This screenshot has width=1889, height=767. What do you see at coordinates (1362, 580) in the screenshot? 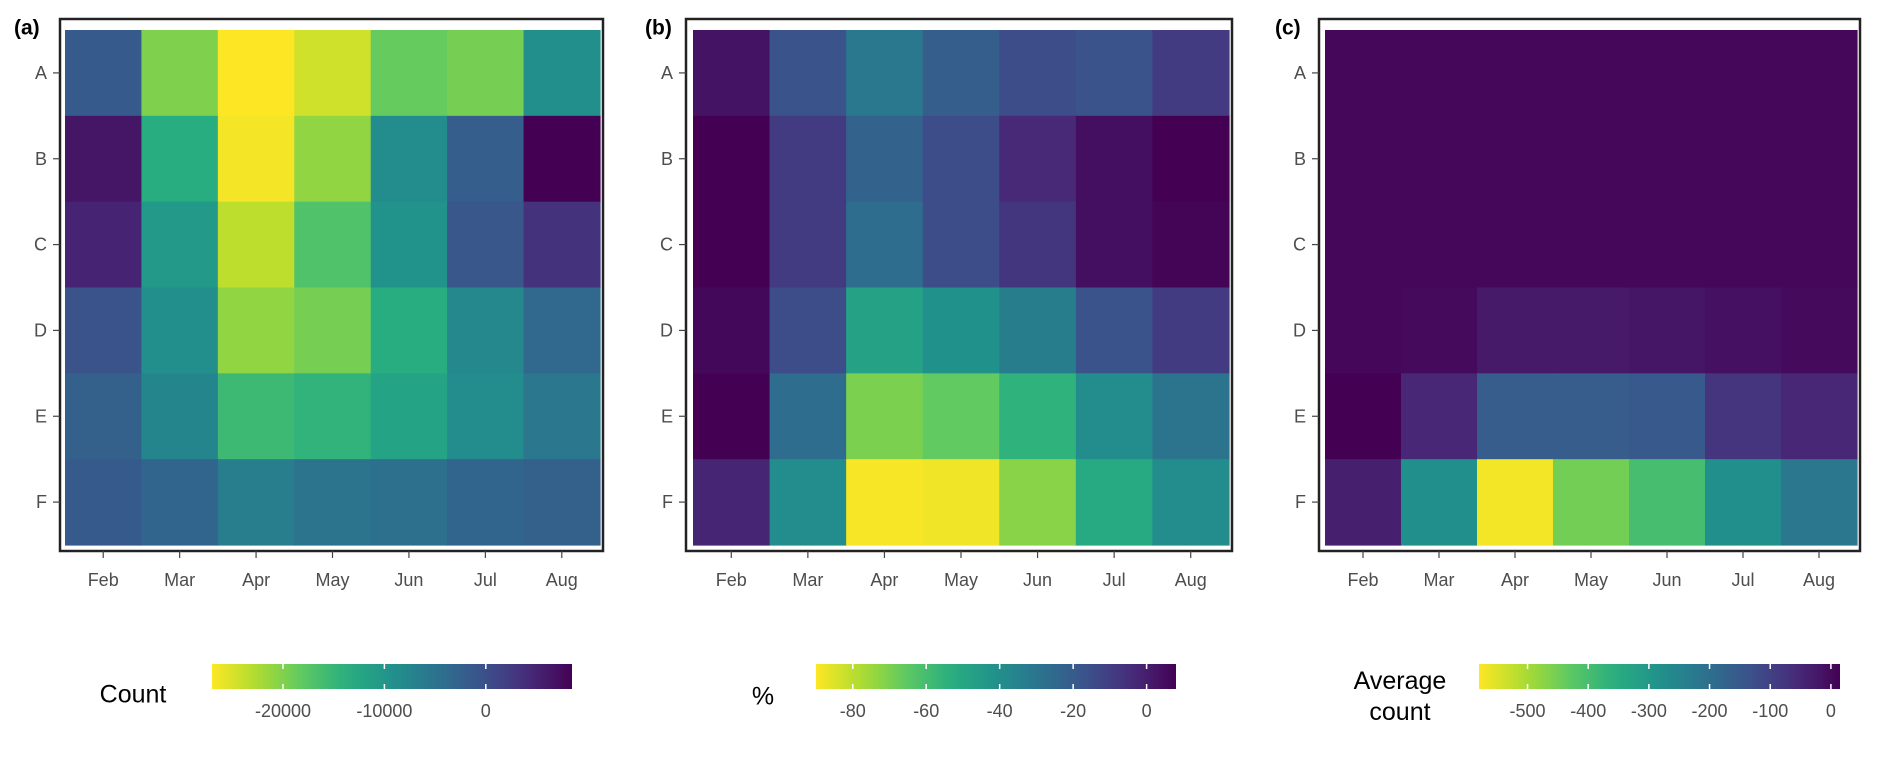
I see `x-tick-label: Feb` at bounding box center [1362, 580].